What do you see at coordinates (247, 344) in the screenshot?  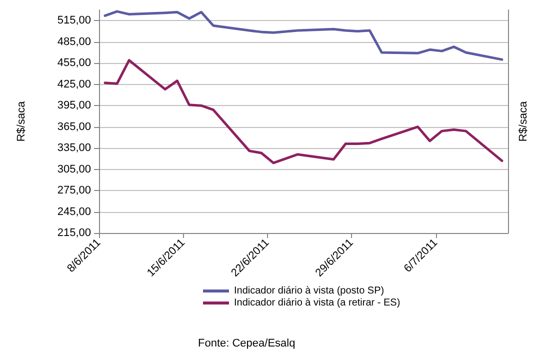 I see `source-note: Fonte: Cepea/Esalq` at bounding box center [247, 344].